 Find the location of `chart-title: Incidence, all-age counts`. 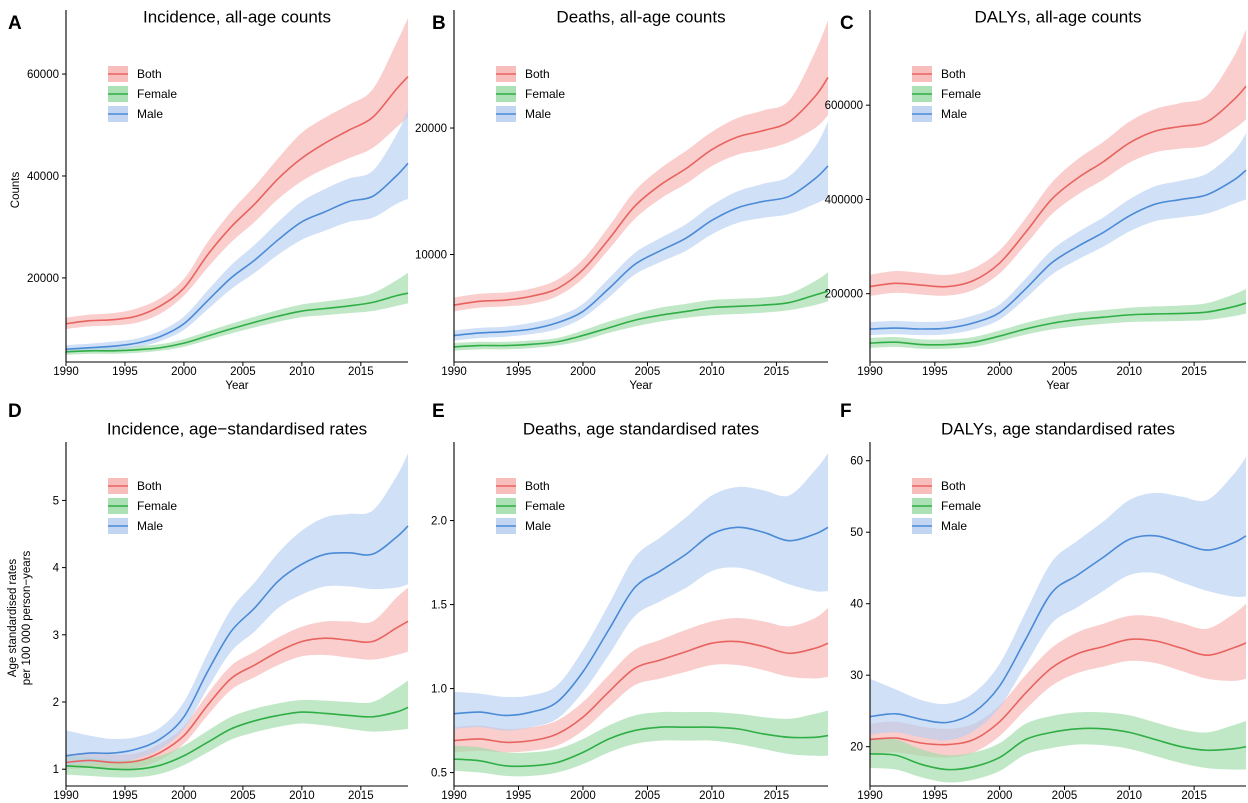

chart-title: Incidence, all-age counts is located at coordinates (237, 16).